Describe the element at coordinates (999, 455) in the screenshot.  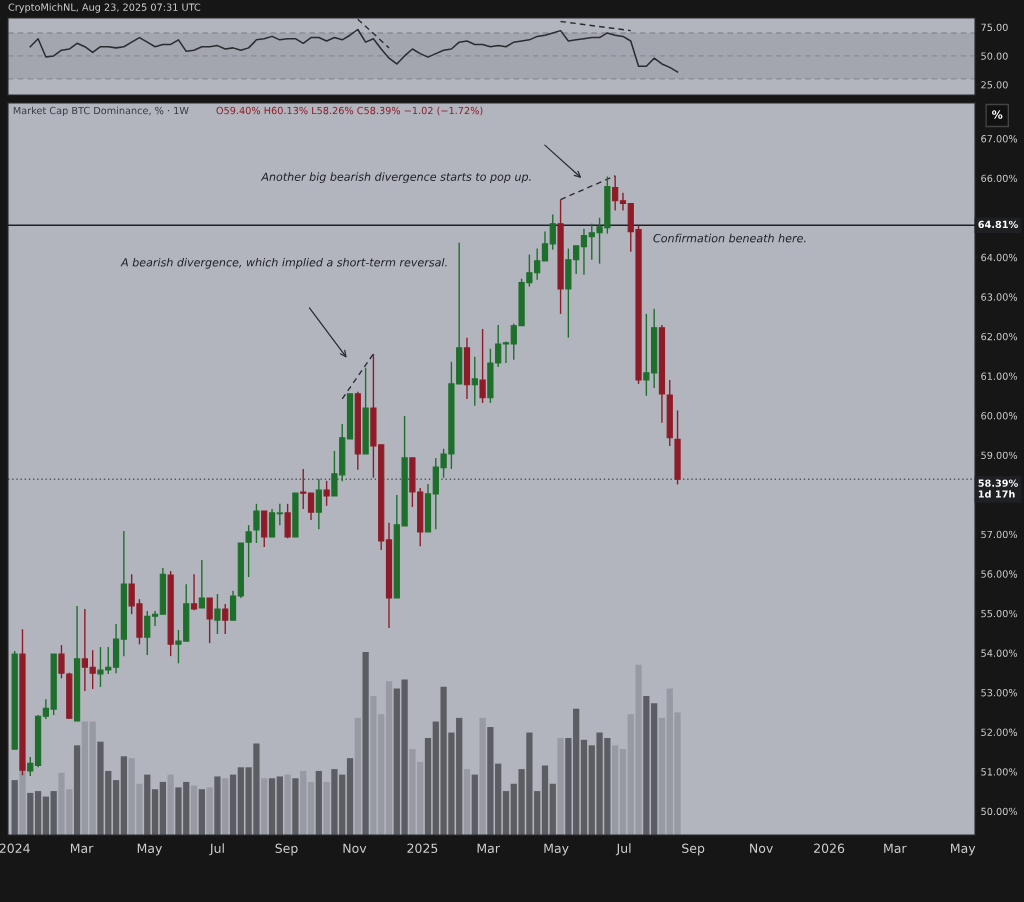
I see `y-tick-label: 59.00%` at that location.